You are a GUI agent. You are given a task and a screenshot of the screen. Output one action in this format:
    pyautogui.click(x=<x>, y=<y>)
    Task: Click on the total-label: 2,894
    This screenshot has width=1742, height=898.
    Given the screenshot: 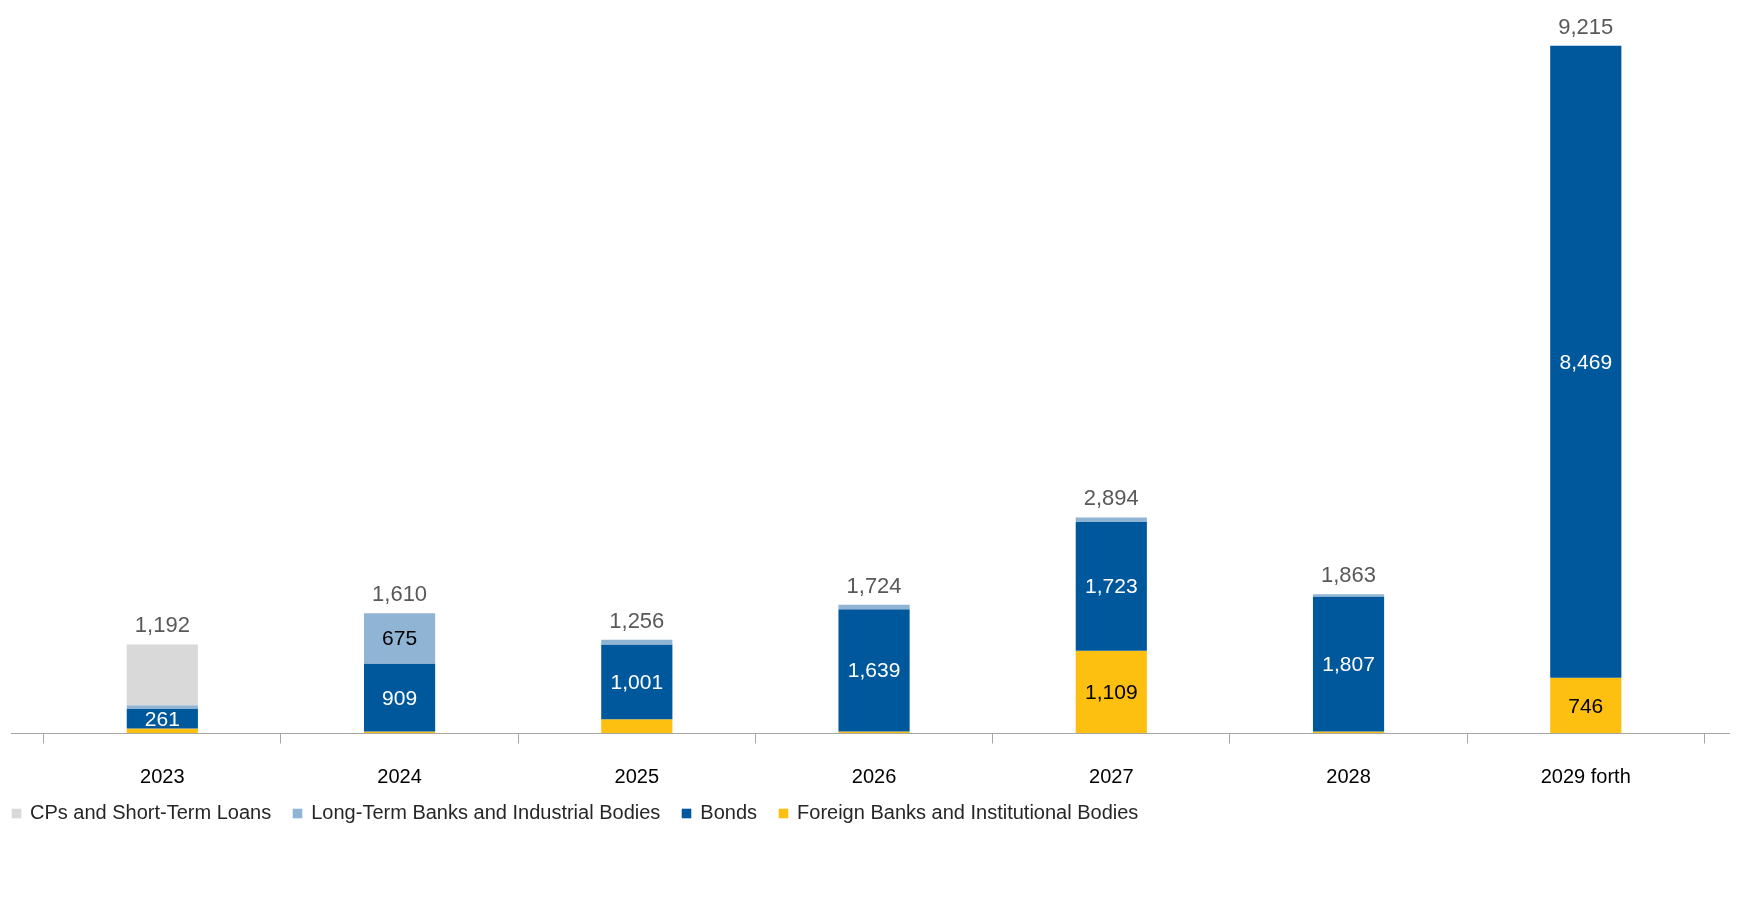 What is the action you would take?
    pyautogui.click(x=1111, y=498)
    